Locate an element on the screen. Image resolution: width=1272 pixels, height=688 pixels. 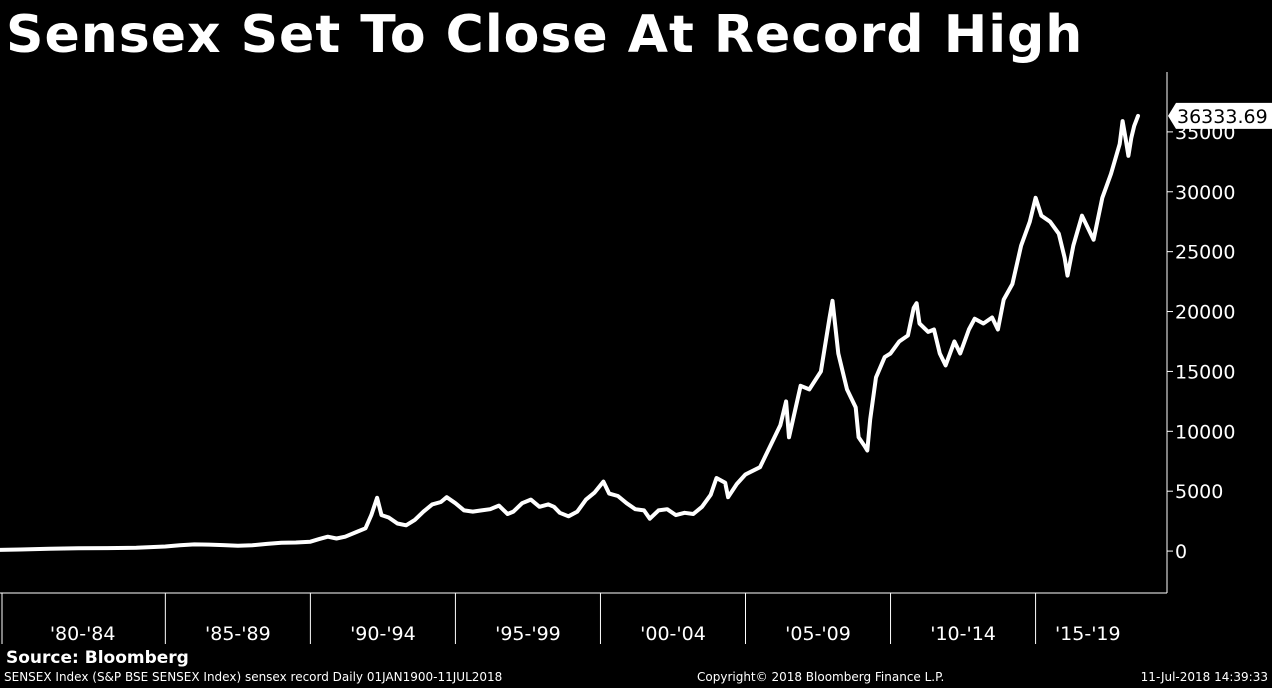
x-tick-label: '85-'89 is located at coordinates (238, 634).